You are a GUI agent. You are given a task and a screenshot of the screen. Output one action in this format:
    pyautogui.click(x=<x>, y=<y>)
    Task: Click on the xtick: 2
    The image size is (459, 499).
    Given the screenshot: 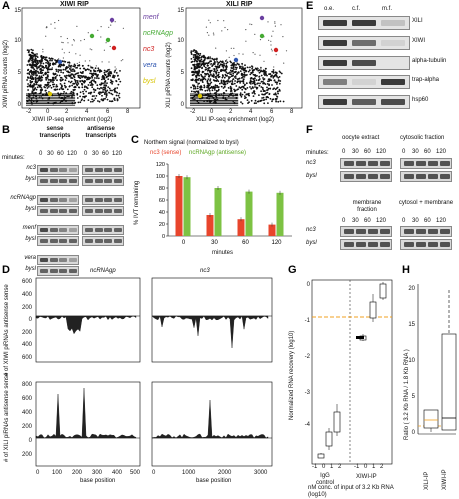 What is the action you would take?
    pyautogui.click(x=231, y=112)
    